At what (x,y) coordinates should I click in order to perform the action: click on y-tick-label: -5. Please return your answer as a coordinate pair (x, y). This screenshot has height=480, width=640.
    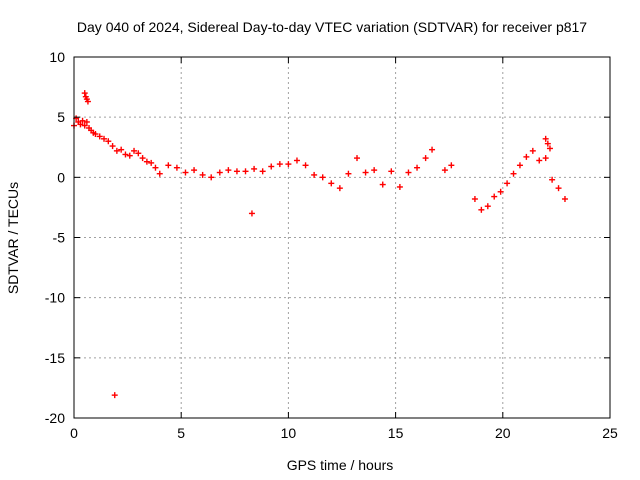
    Looking at the image, I should click on (59, 238).